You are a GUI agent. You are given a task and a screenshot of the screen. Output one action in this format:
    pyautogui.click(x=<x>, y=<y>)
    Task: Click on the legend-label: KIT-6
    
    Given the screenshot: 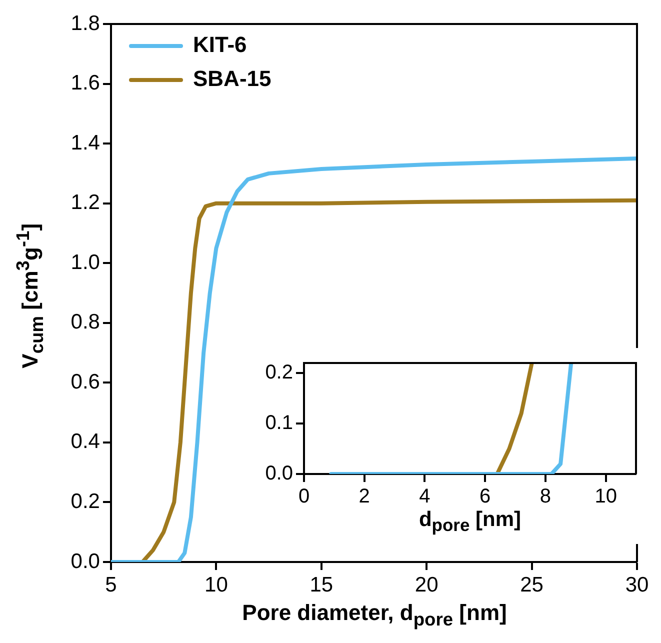 What is the action you would take?
    pyautogui.click(x=220, y=45)
    